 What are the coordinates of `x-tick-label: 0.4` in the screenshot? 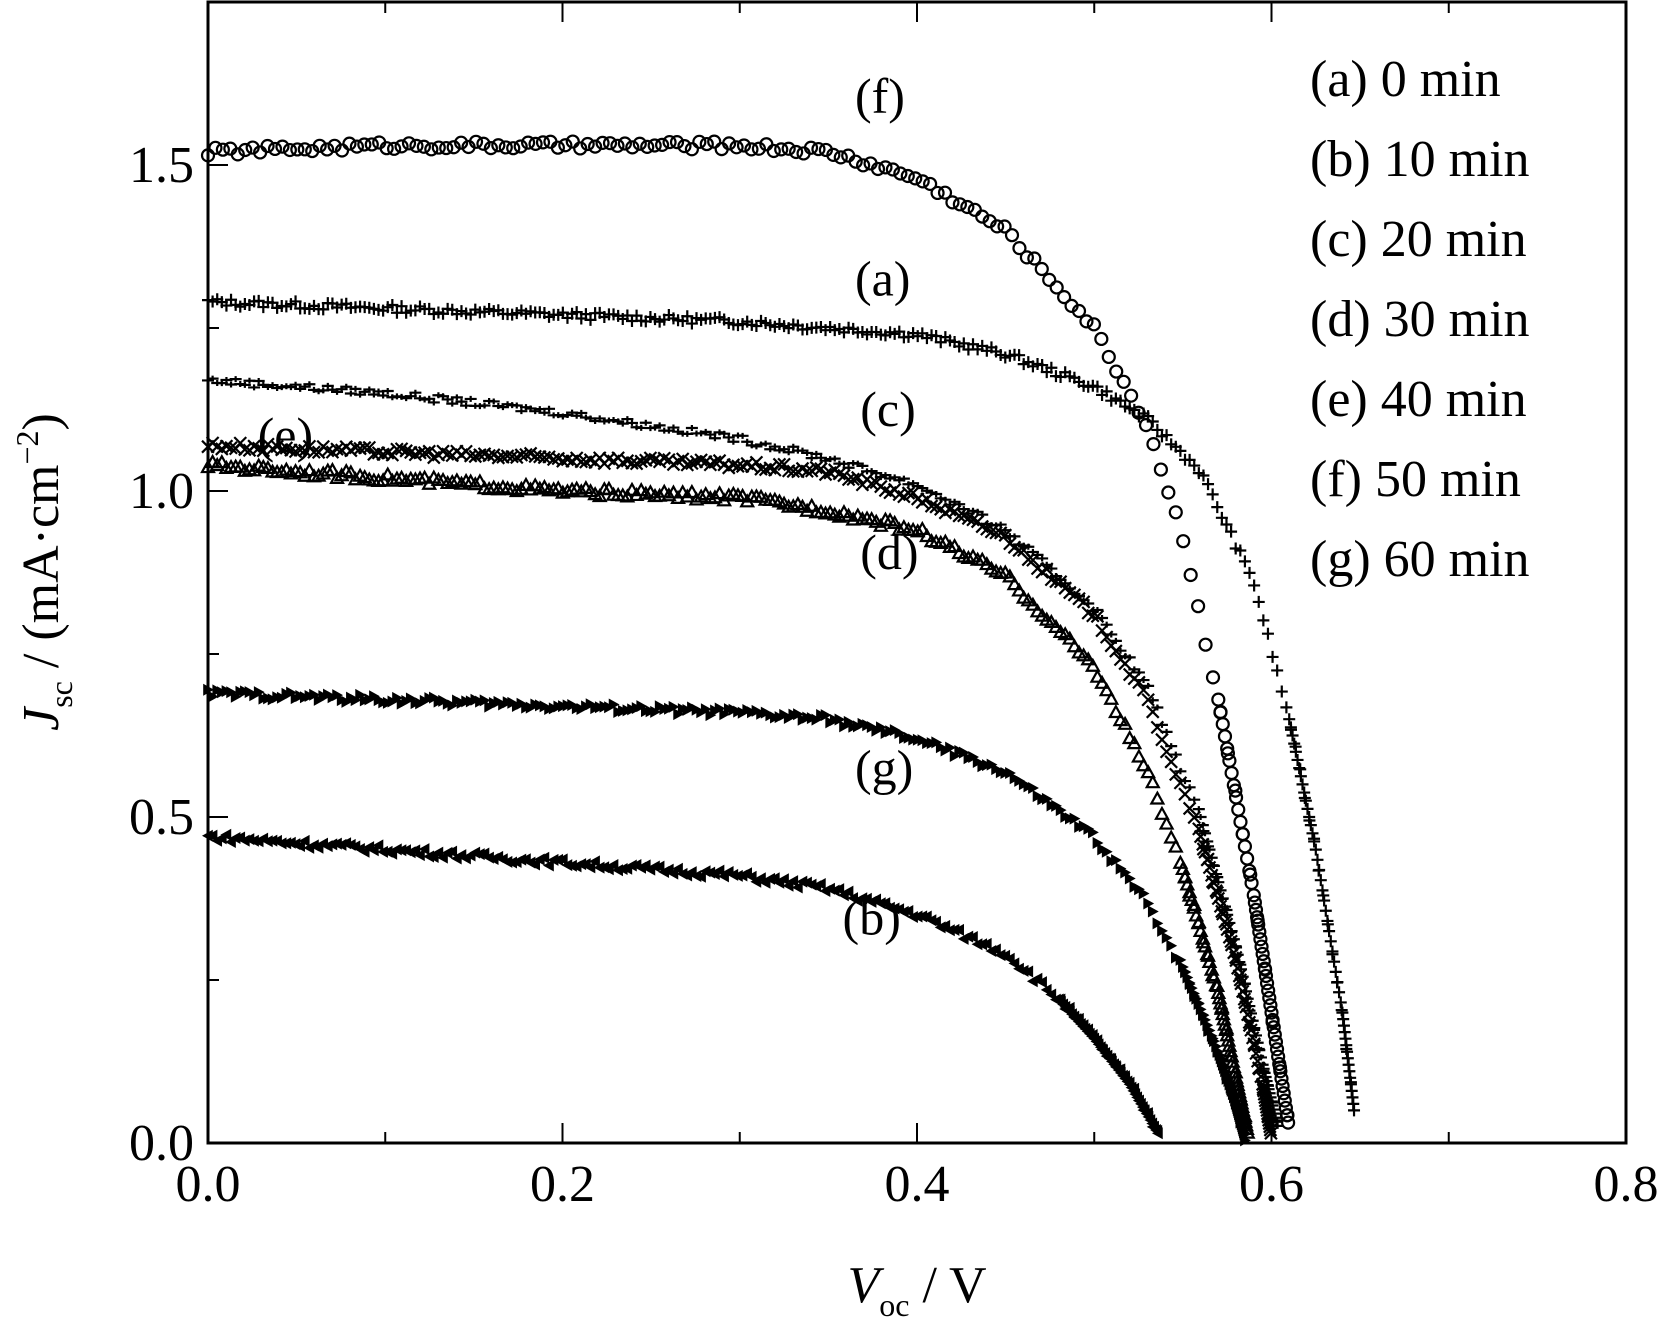 It's located at (917, 1184).